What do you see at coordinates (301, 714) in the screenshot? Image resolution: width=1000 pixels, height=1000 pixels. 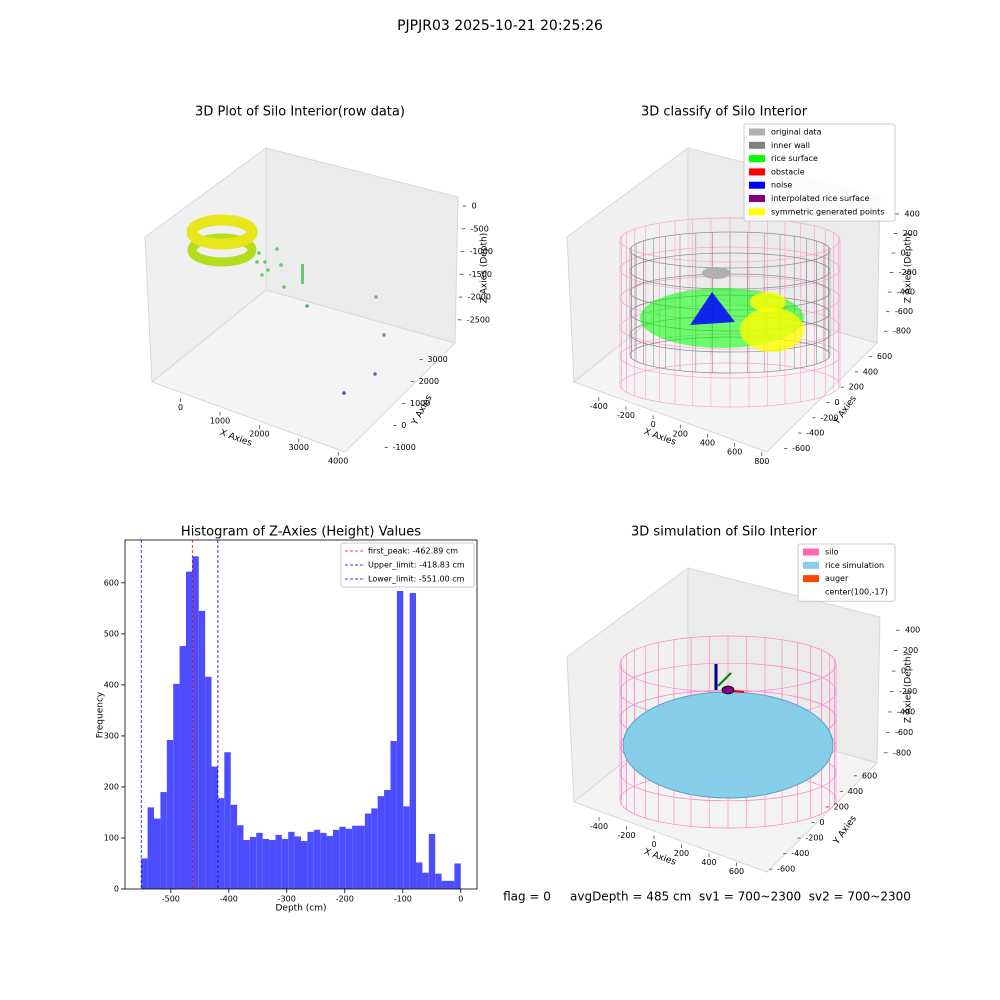 I see `plot-frame` at bounding box center [301, 714].